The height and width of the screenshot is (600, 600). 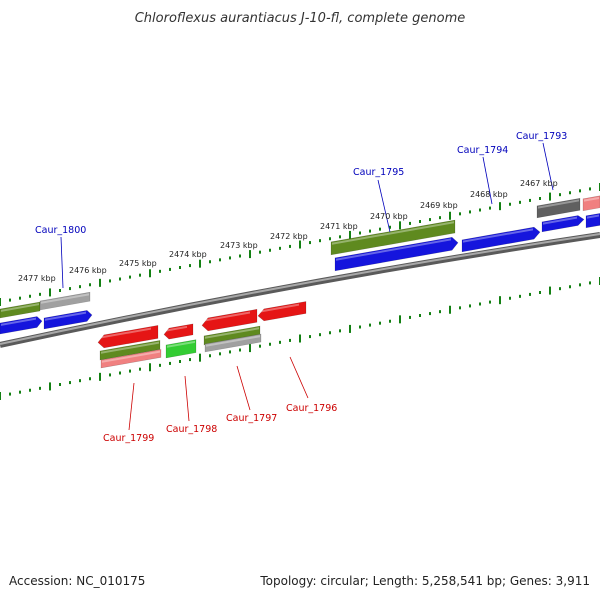 I want to click on accession-text: Accession: NC_010175, so click(x=77, y=581).